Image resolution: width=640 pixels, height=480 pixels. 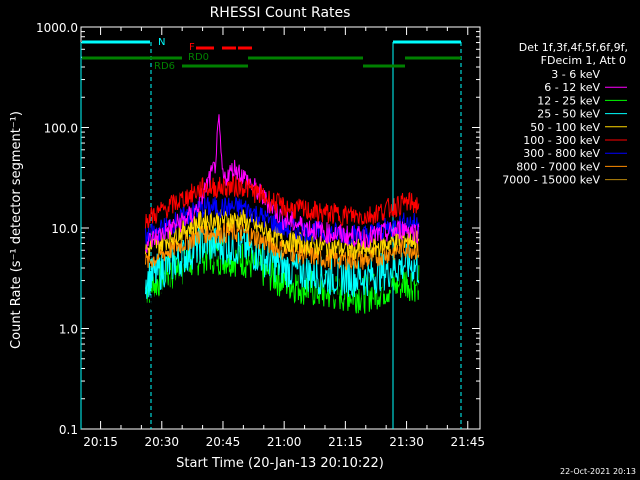 I want to click on legend-entry-label: 12 - 25 keV, so click(x=568, y=100).